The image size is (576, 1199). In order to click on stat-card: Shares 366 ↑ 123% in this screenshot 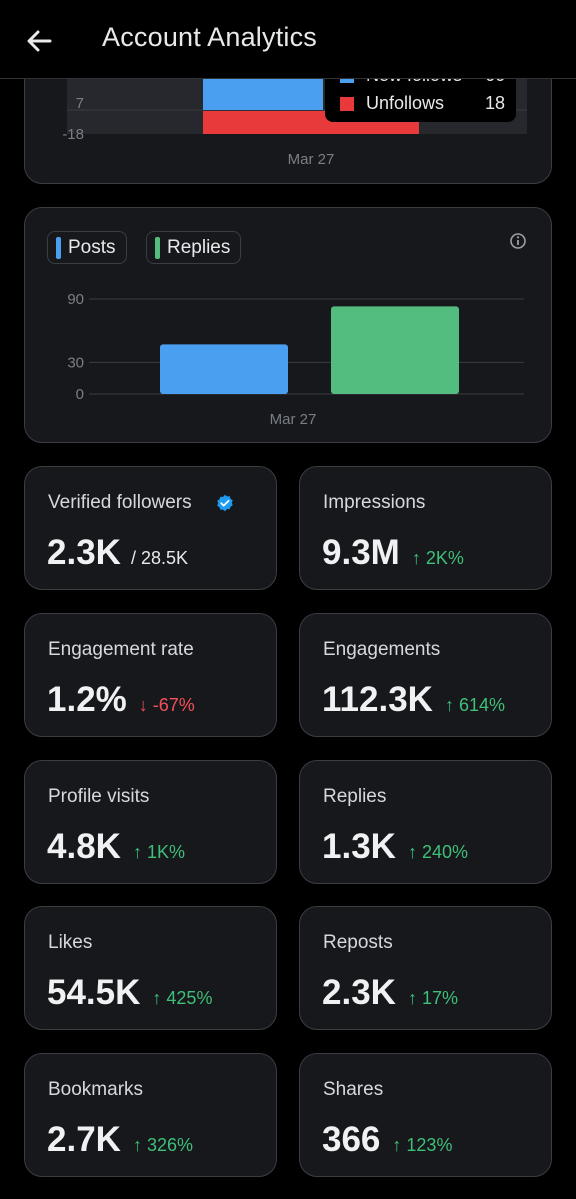, I will do `click(425, 1115)`.